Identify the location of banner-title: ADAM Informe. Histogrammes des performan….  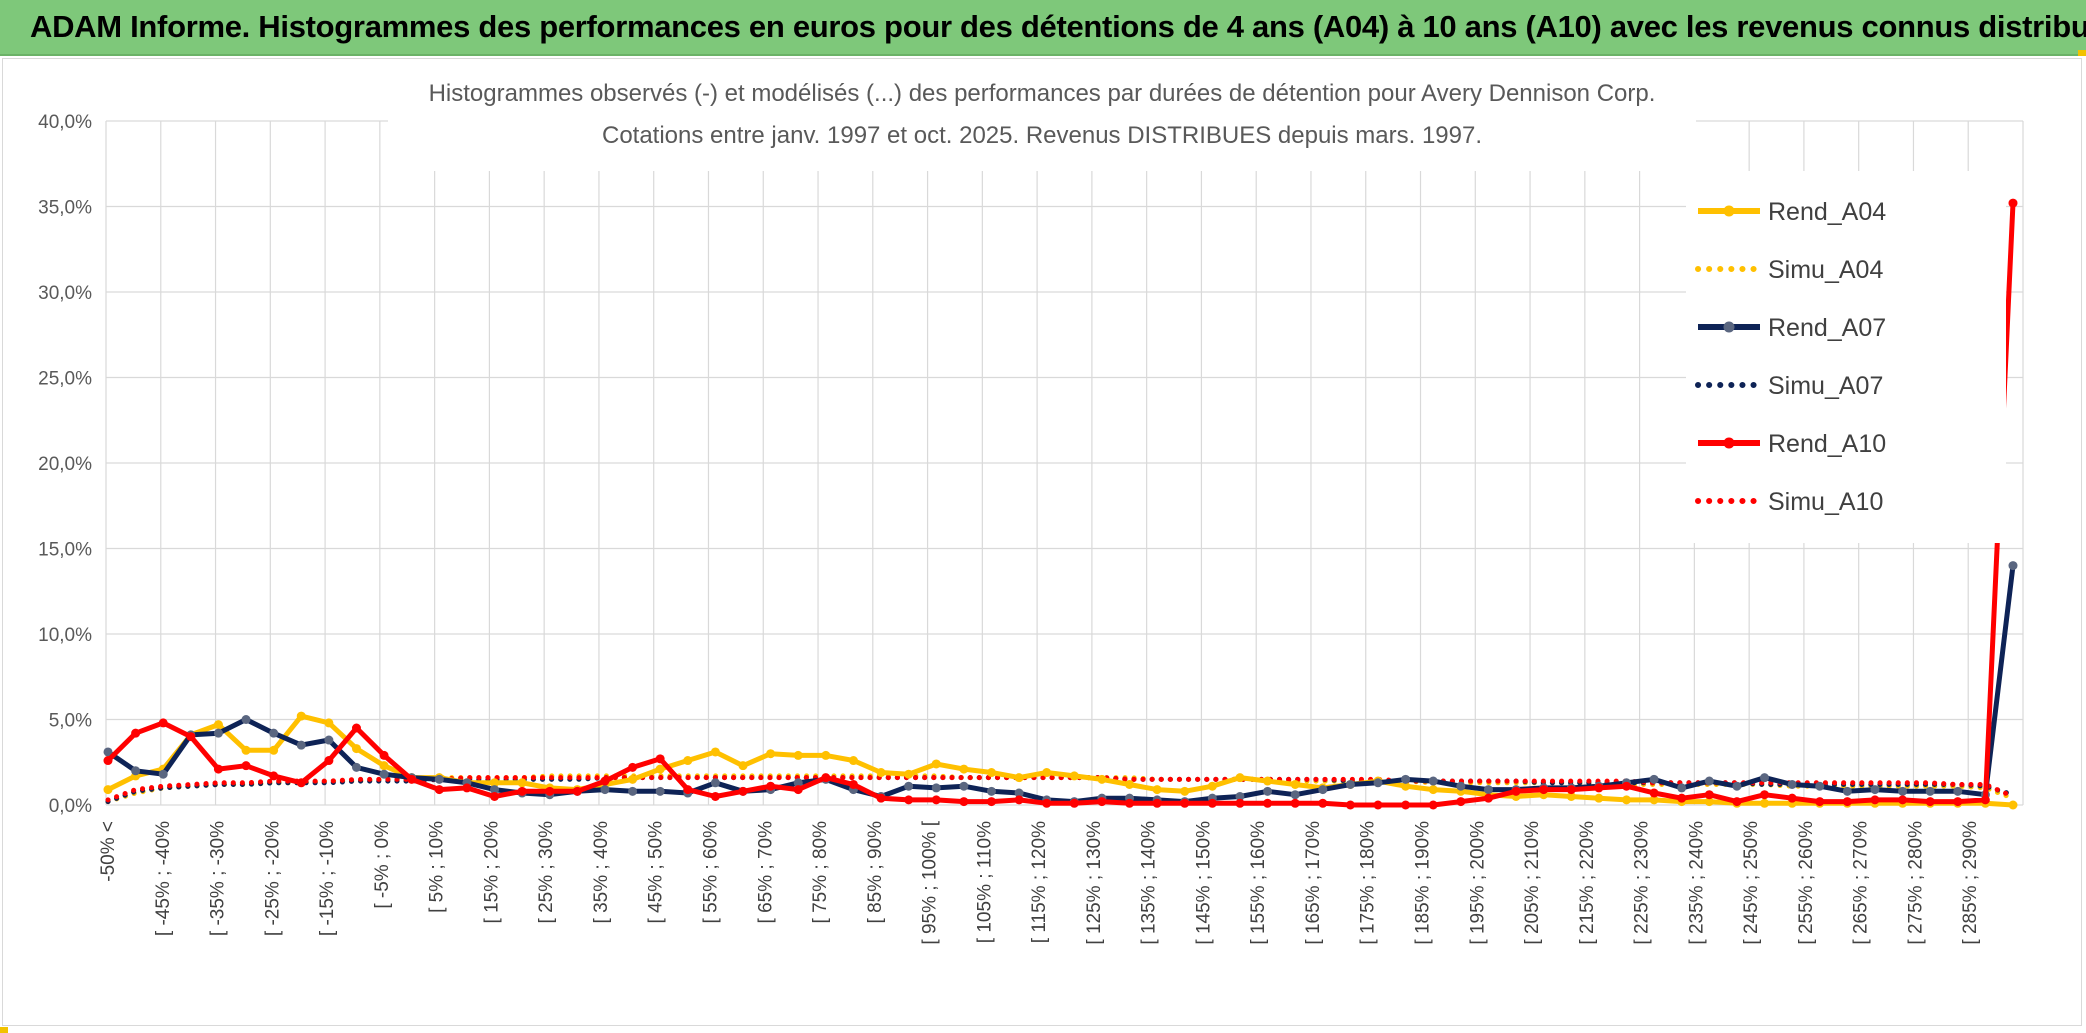
(1058, 26).